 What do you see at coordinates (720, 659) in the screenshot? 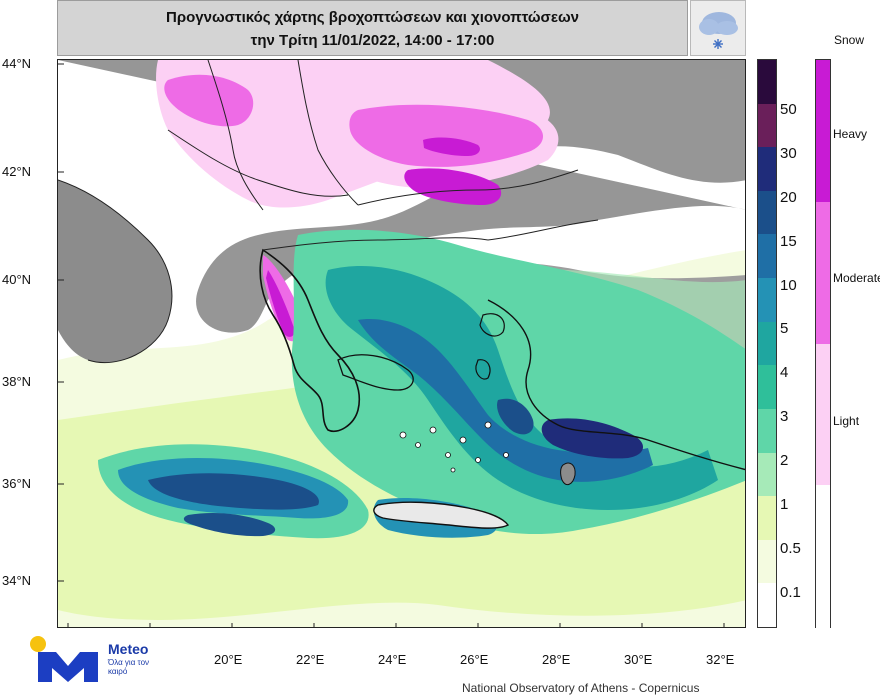
I see `lon-label-32: 32°E` at bounding box center [720, 659].